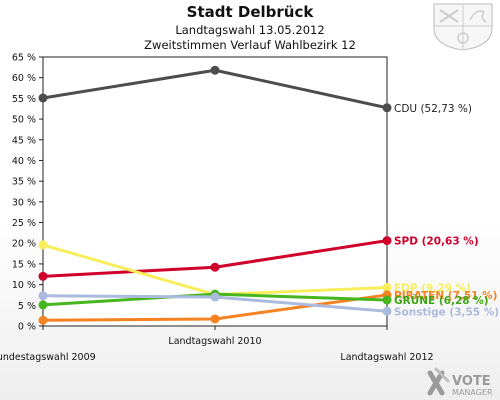  Describe the element at coordinates (24, 161) in the screenshot. I see `y-tick-label: 40 %` at that location.